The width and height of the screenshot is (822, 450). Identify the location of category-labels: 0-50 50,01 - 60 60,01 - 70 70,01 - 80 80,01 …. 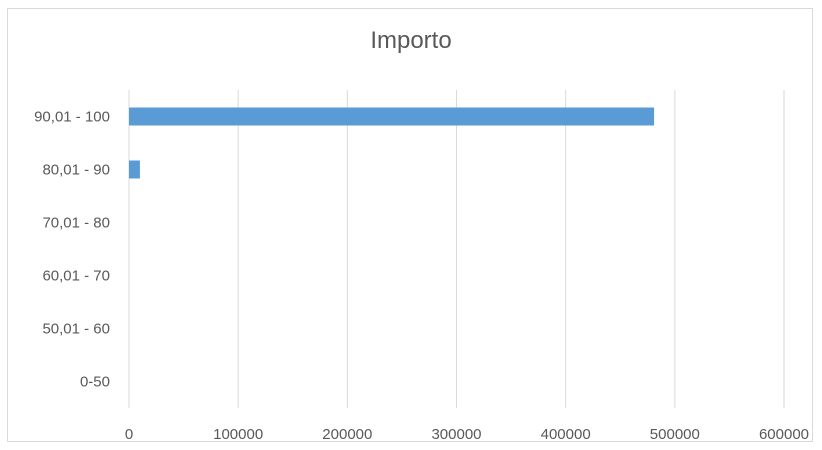
(72, 250).